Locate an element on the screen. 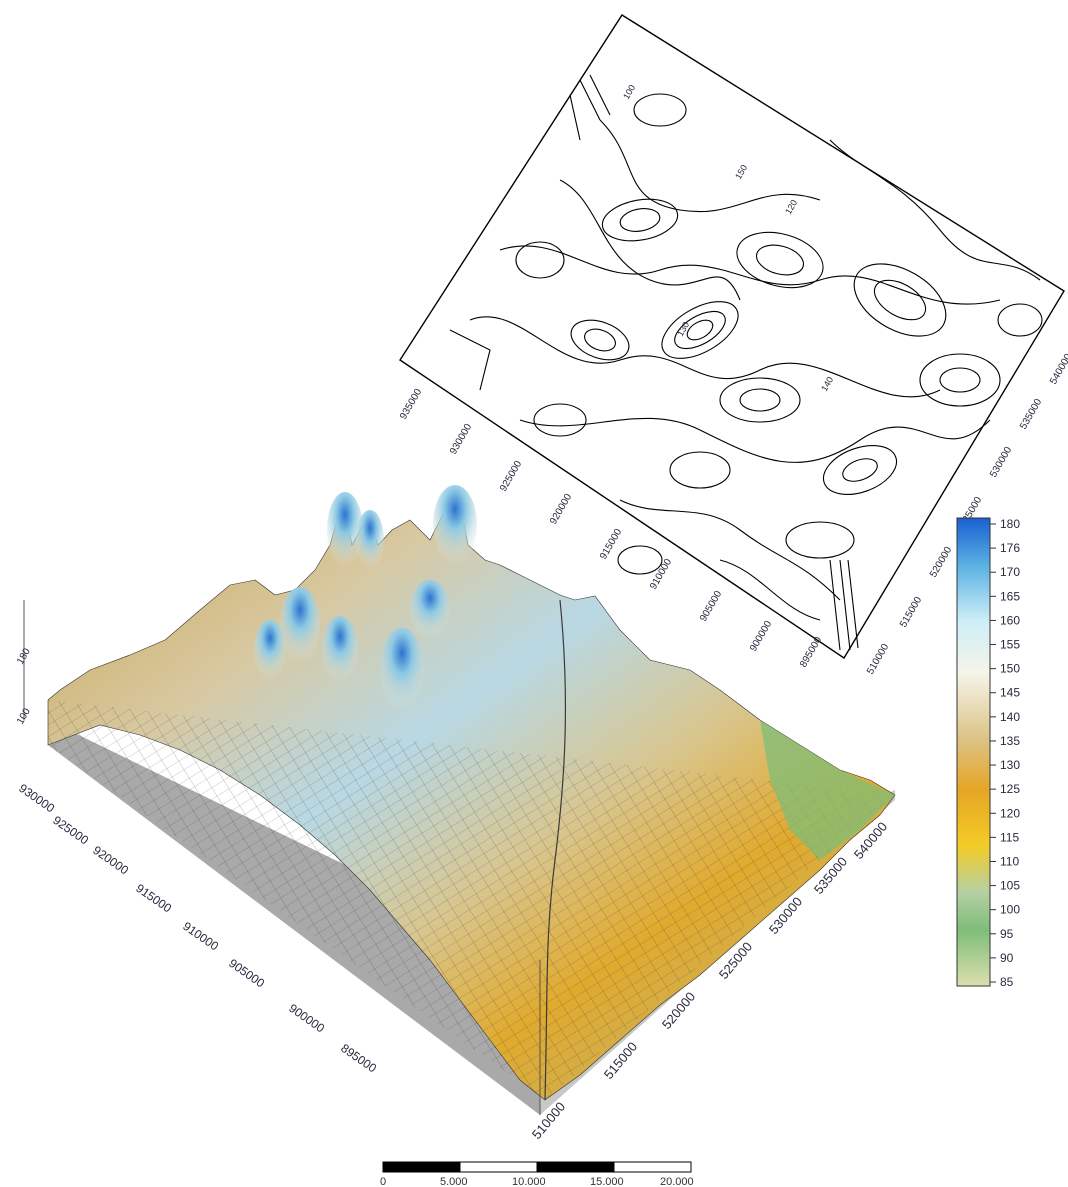  legend-label: 110 is located at coordinates (1009, 861).